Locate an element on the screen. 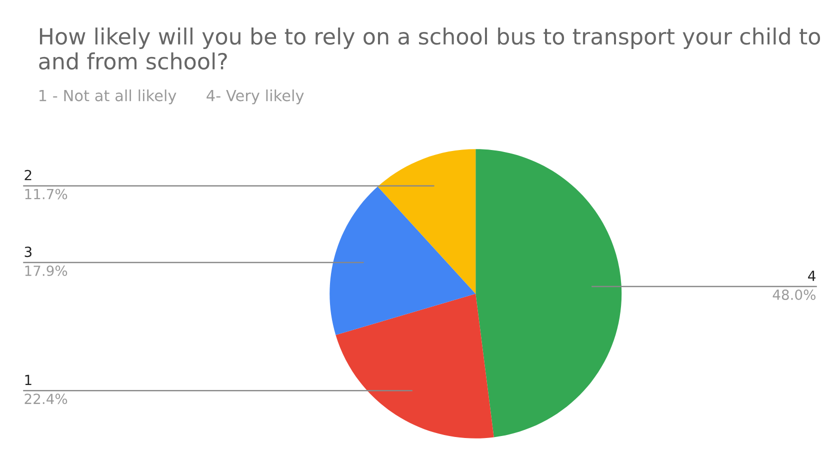 This screenshot has width=840, height=459. data-label: 22.4% is located at coordinates (46, 399).